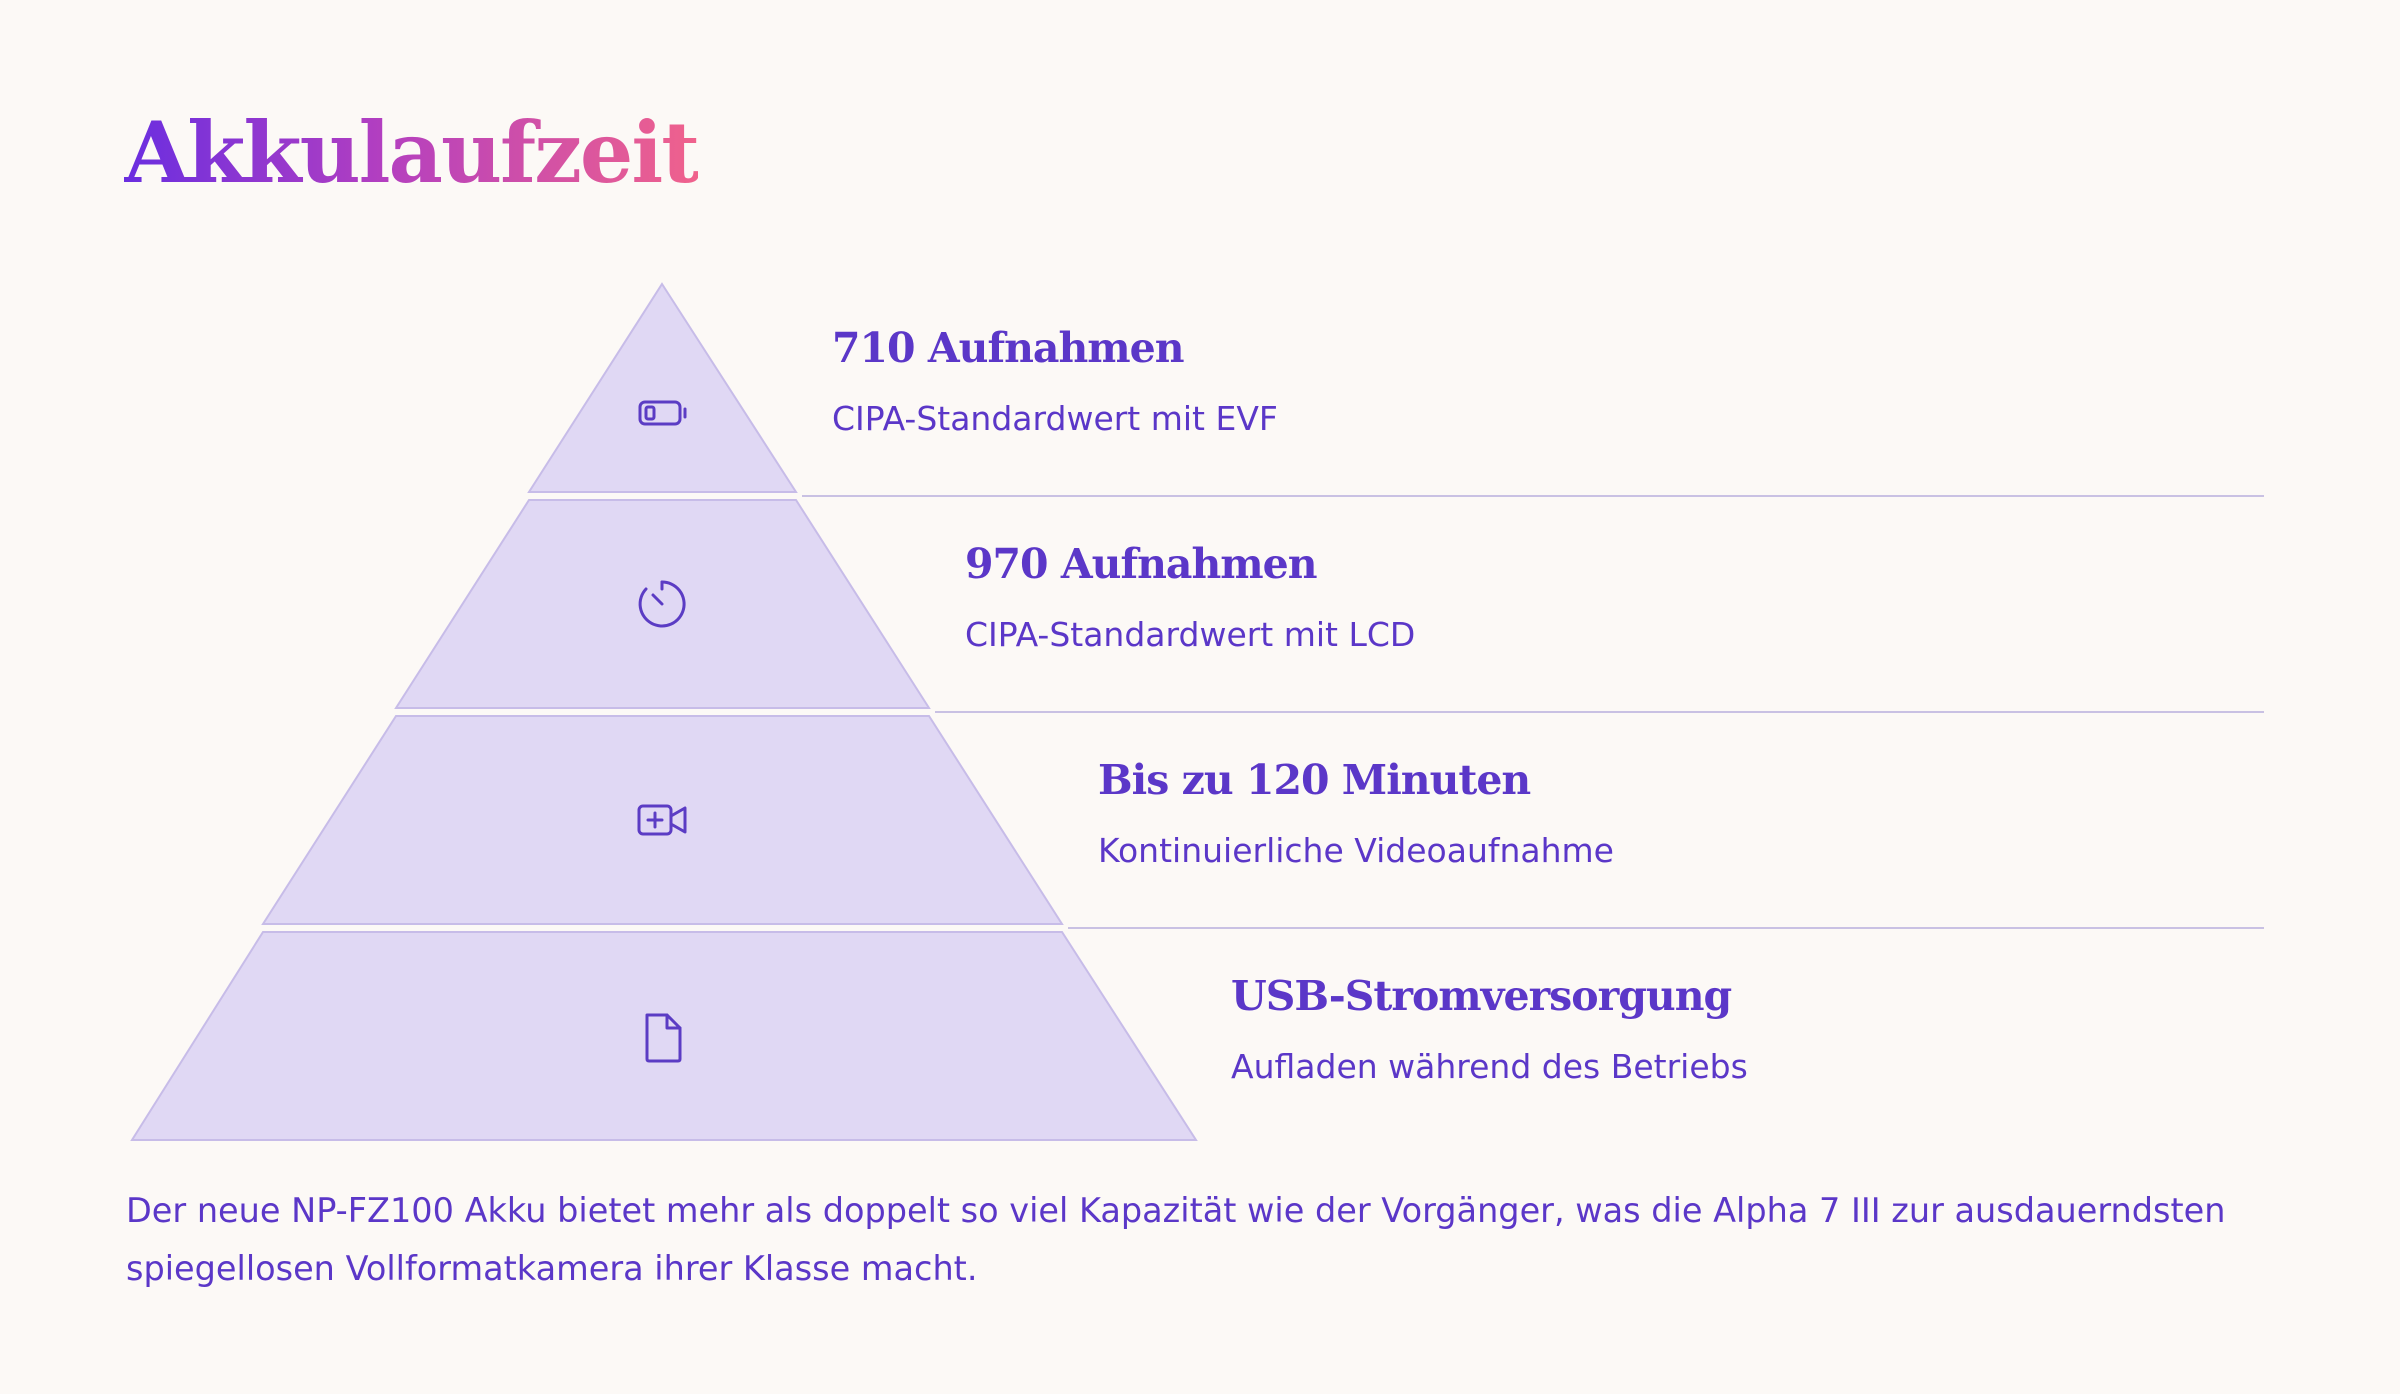  I want to click on tier-2-heading: 970 Aufnahmen, so click(1141, 564).